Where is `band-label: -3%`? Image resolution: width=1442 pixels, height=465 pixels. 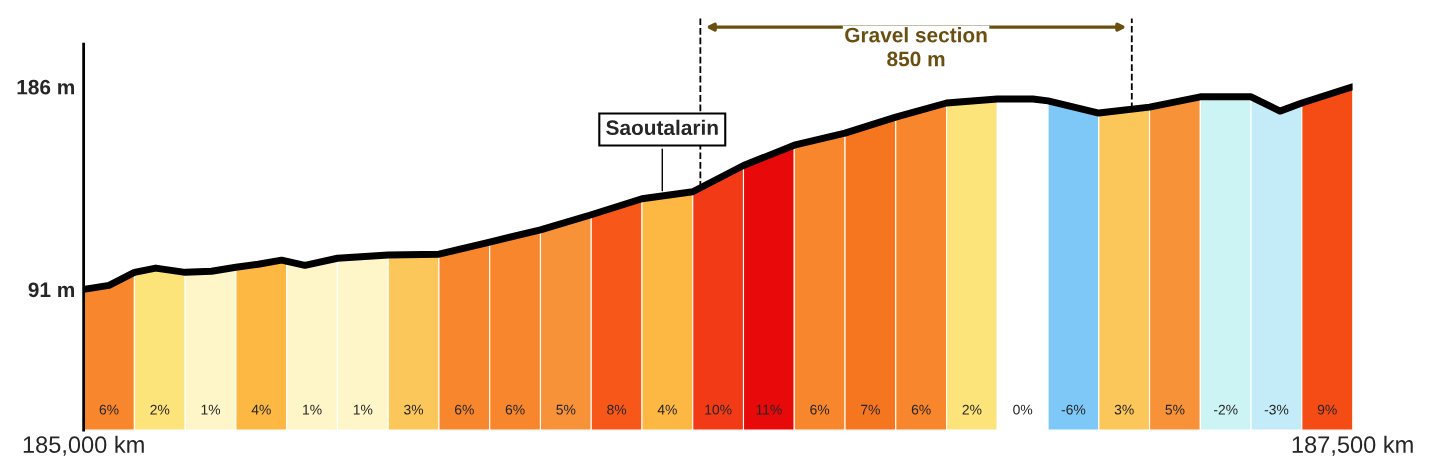 band-label: -3% is located at coordinates (1276, 409).